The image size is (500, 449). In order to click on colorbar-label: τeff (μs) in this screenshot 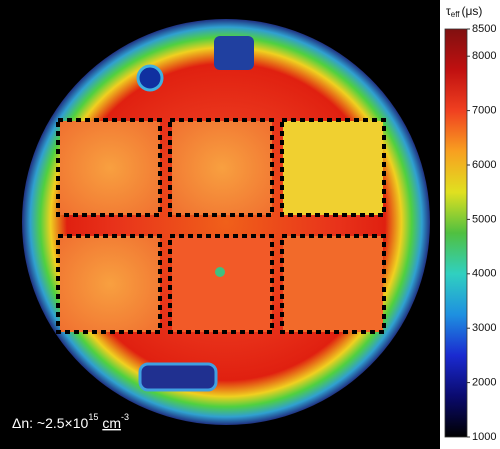, I will do `click(464, 11)`.